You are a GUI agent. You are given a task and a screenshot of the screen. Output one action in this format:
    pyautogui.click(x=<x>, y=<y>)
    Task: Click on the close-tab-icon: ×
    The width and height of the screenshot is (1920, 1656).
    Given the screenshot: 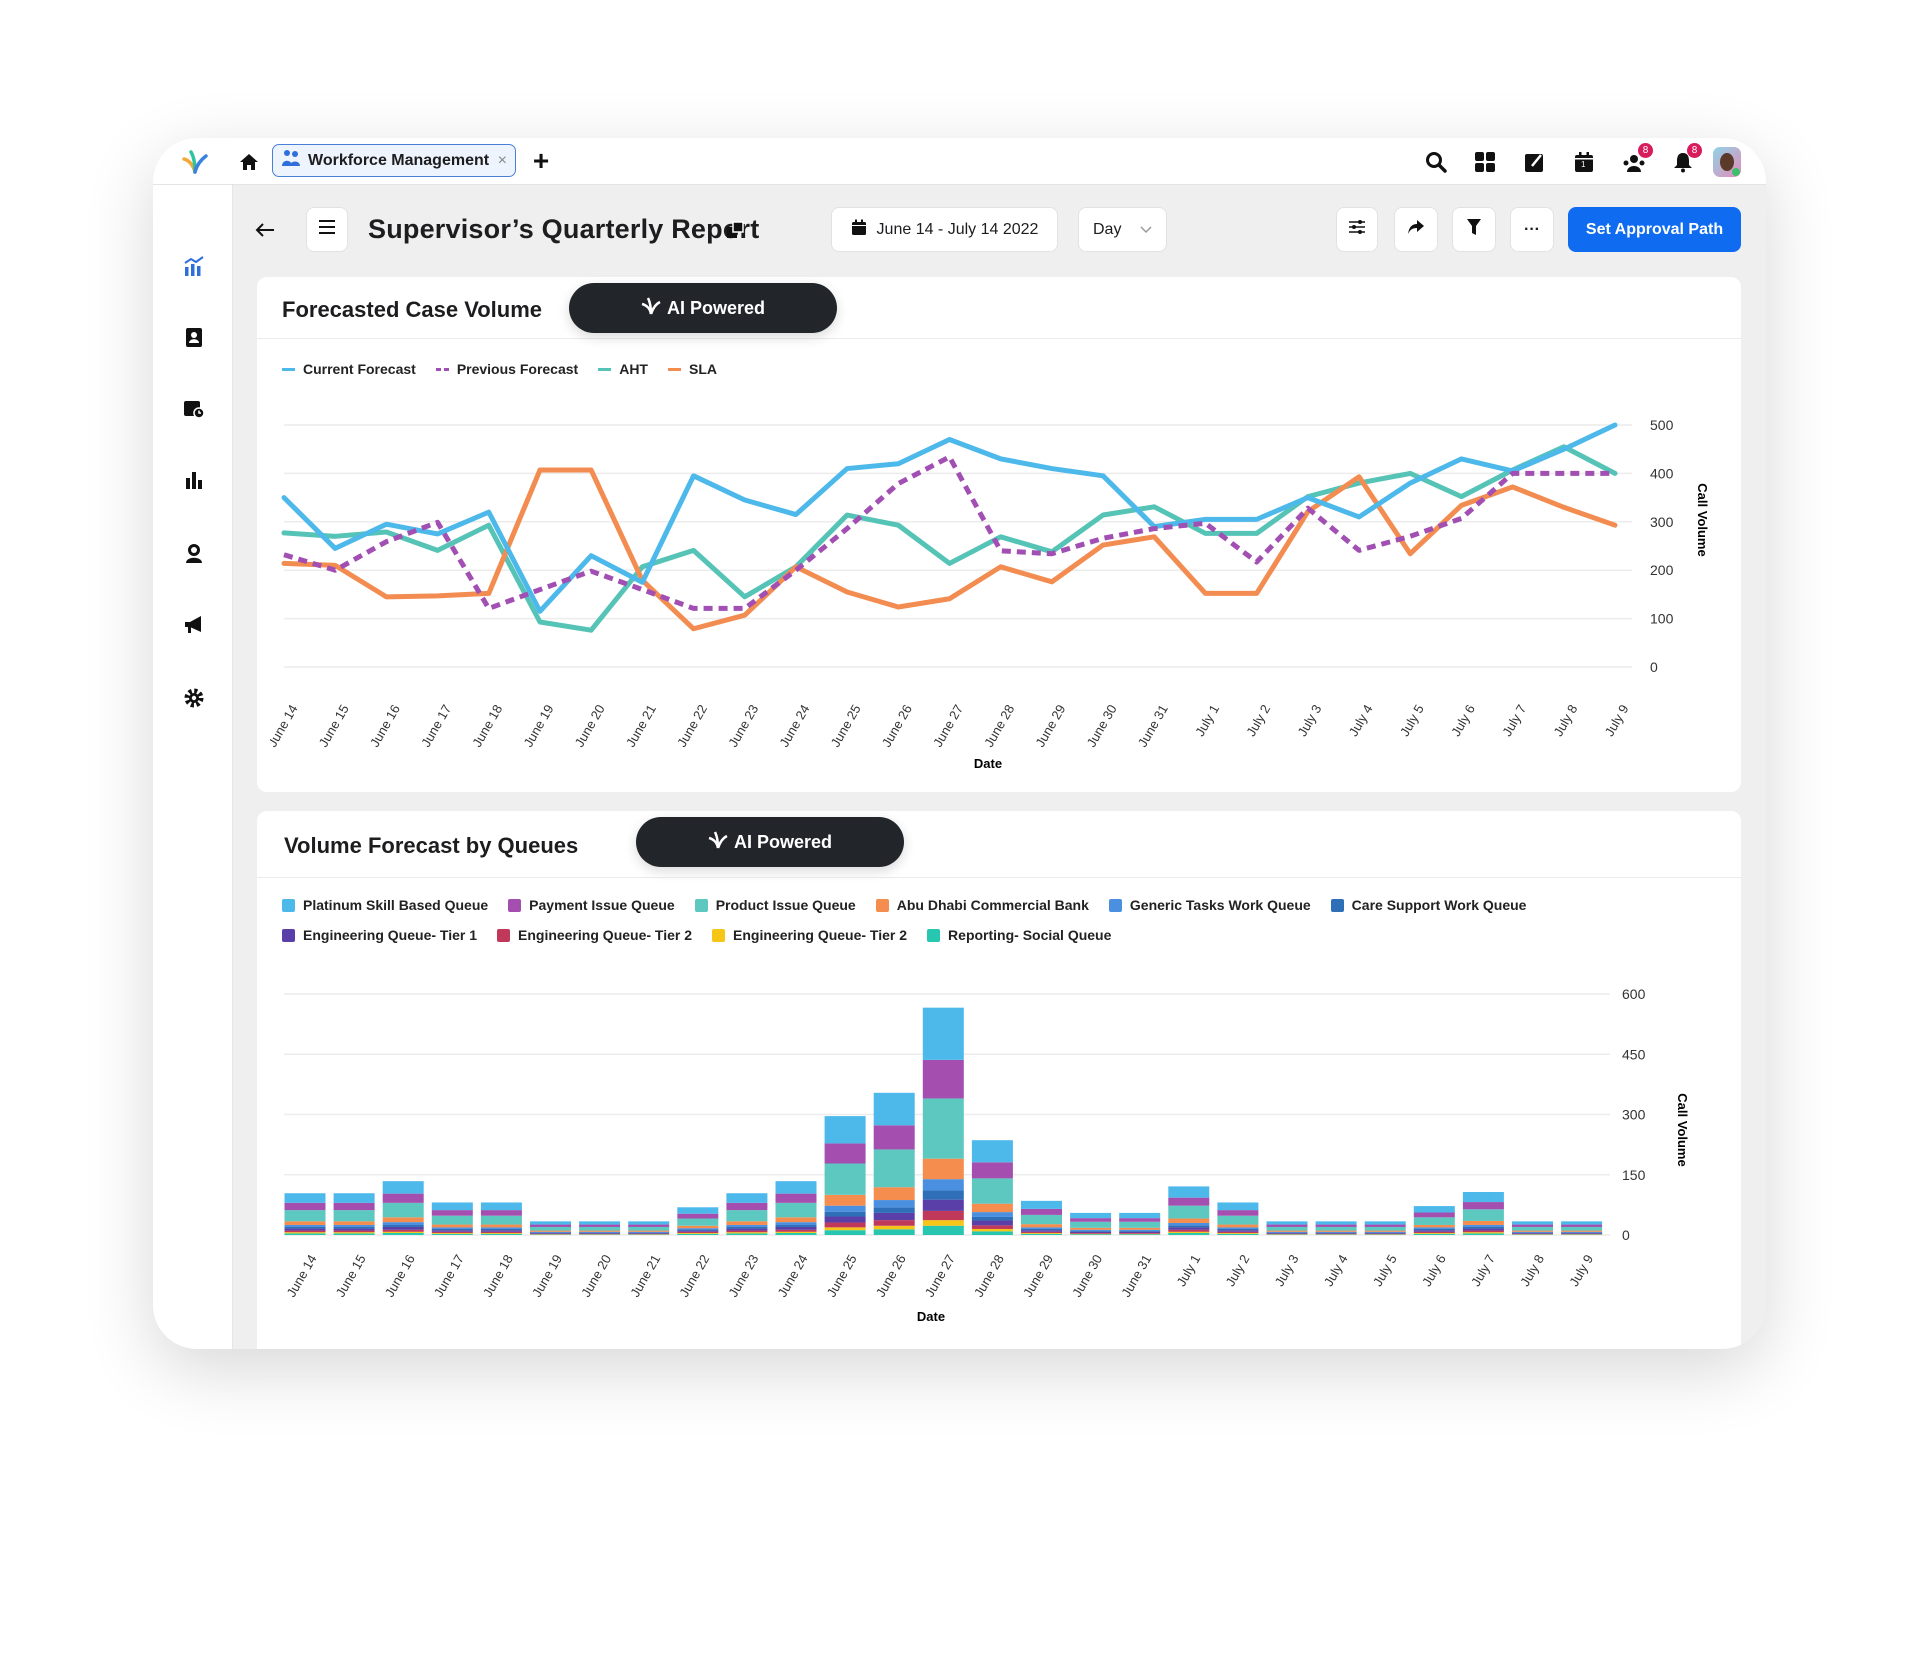 What is the action you would take?
    pyautogui.click(x=502, y=160)
    